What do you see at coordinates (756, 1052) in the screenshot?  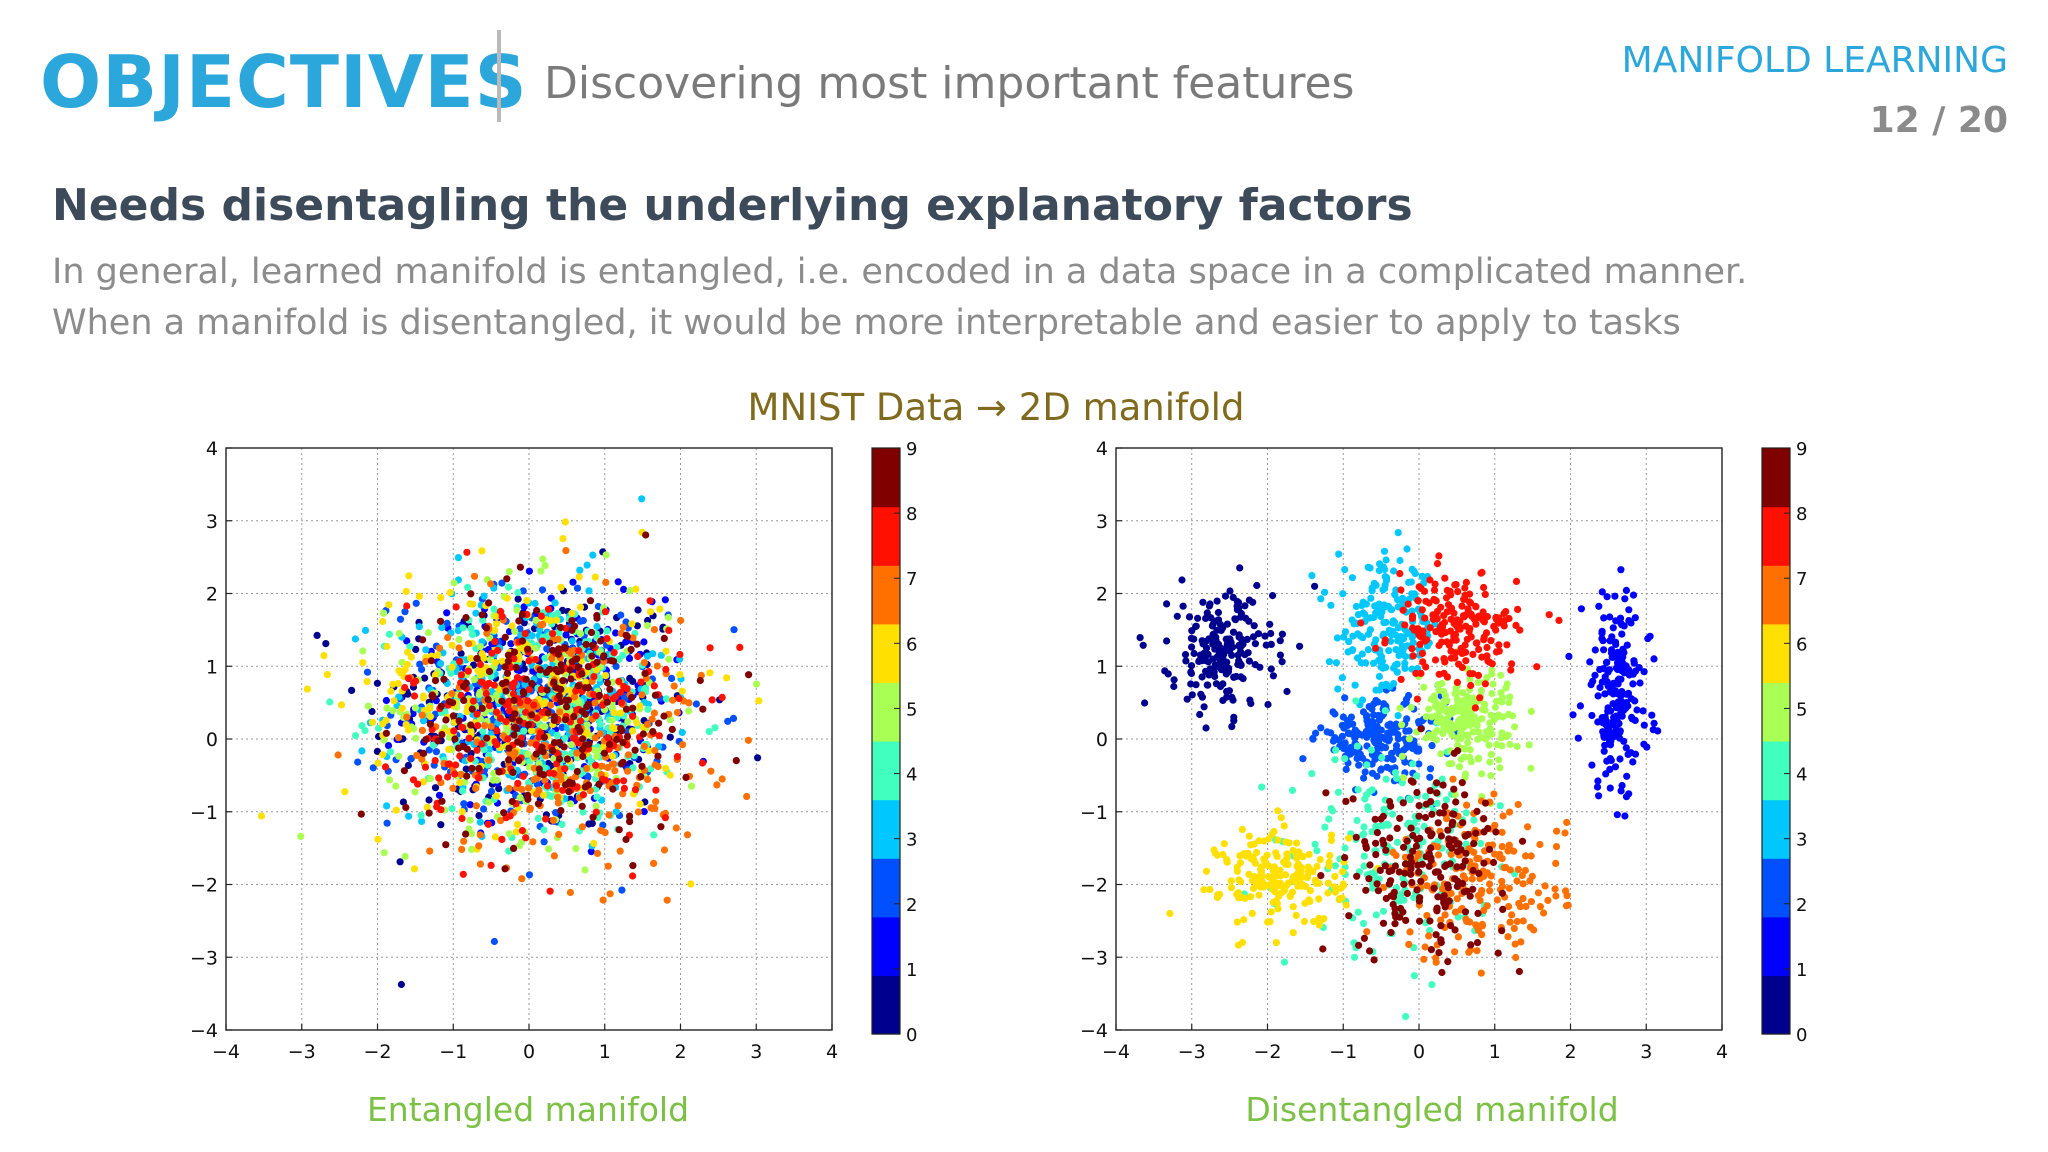 I see `x-tick-label: 3` at bounding box center [756, 1052].